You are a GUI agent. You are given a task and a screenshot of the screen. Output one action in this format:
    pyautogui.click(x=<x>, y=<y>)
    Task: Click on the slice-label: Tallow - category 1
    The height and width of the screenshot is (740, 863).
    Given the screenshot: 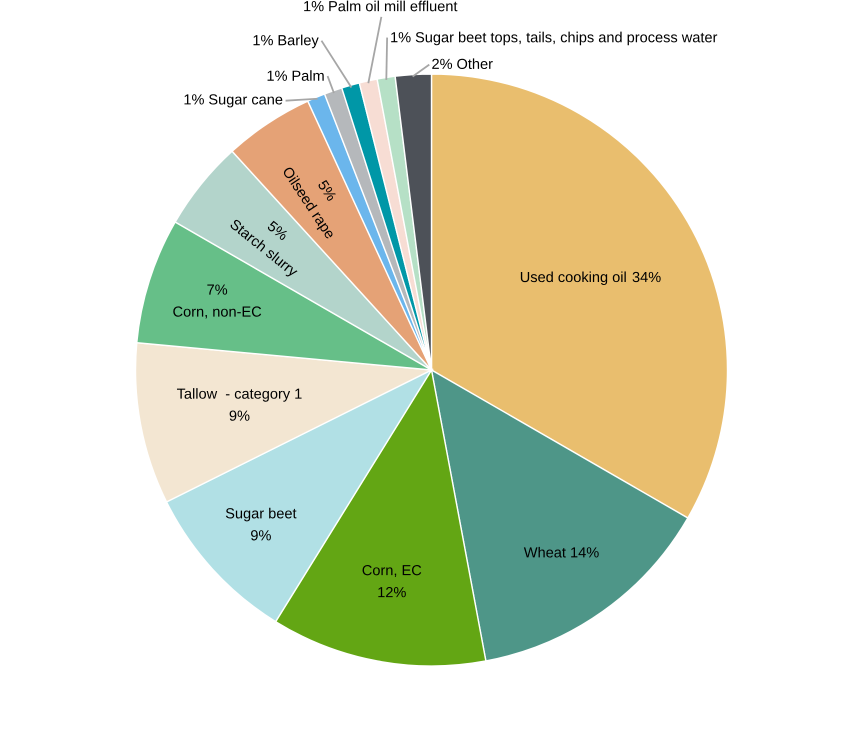 What is the action you would take?
    pyautogui.click(x=239, y=395)
    